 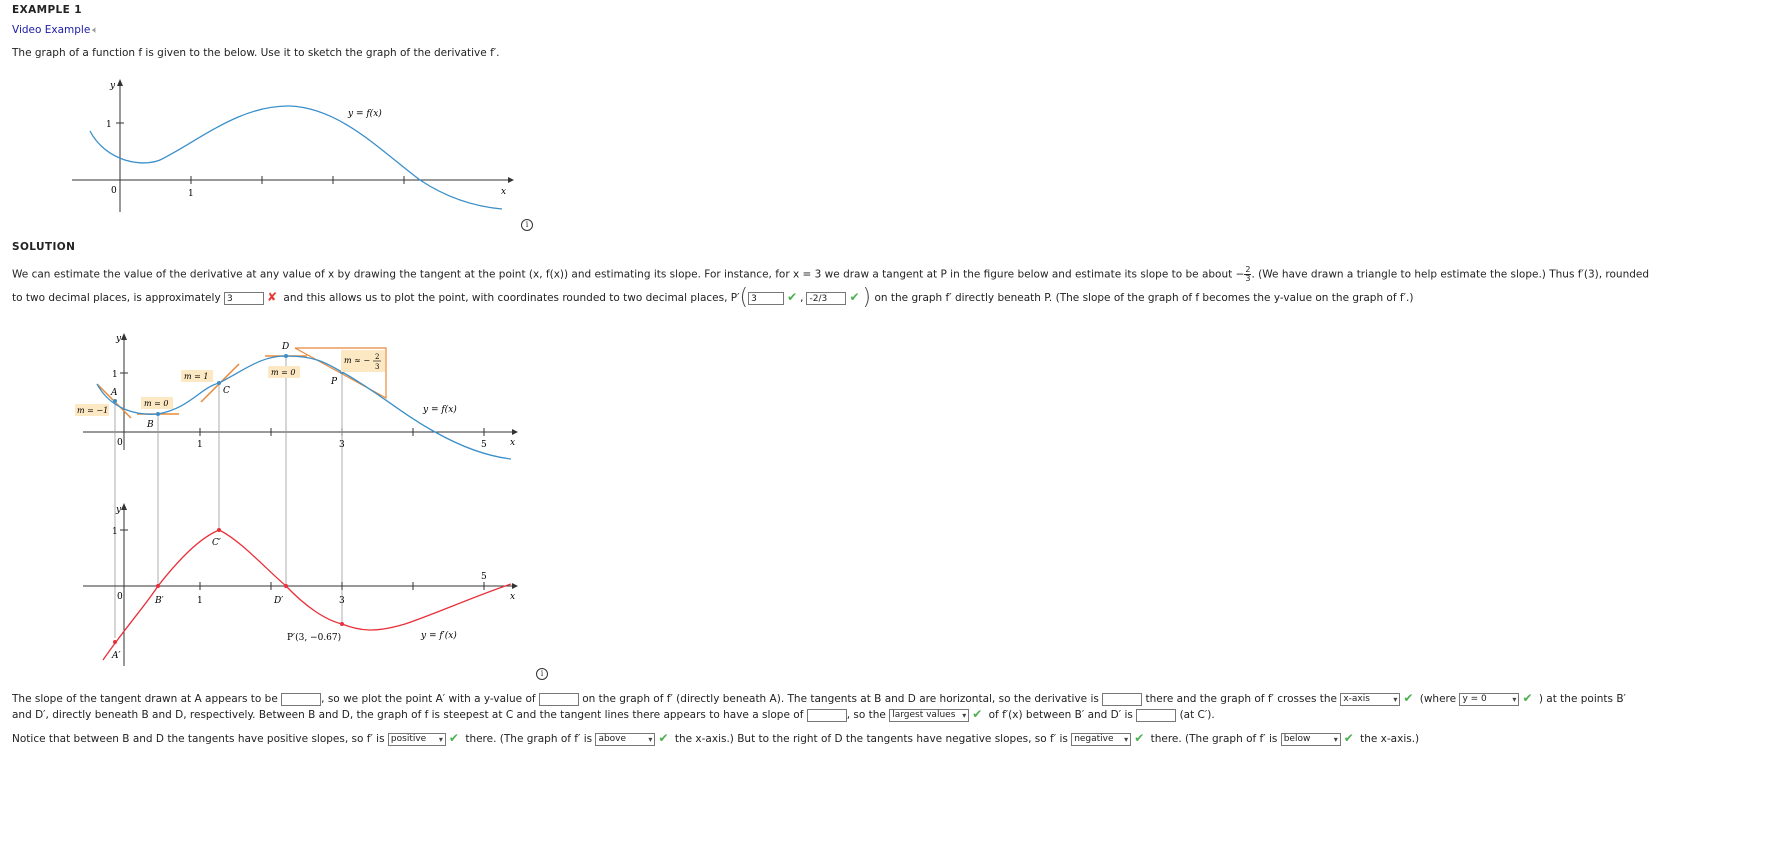 What do you see at coordinates (357, 360) in the screenshot?
I see `slope-label-p: m ≈ −` at bounding box center [357, 360].